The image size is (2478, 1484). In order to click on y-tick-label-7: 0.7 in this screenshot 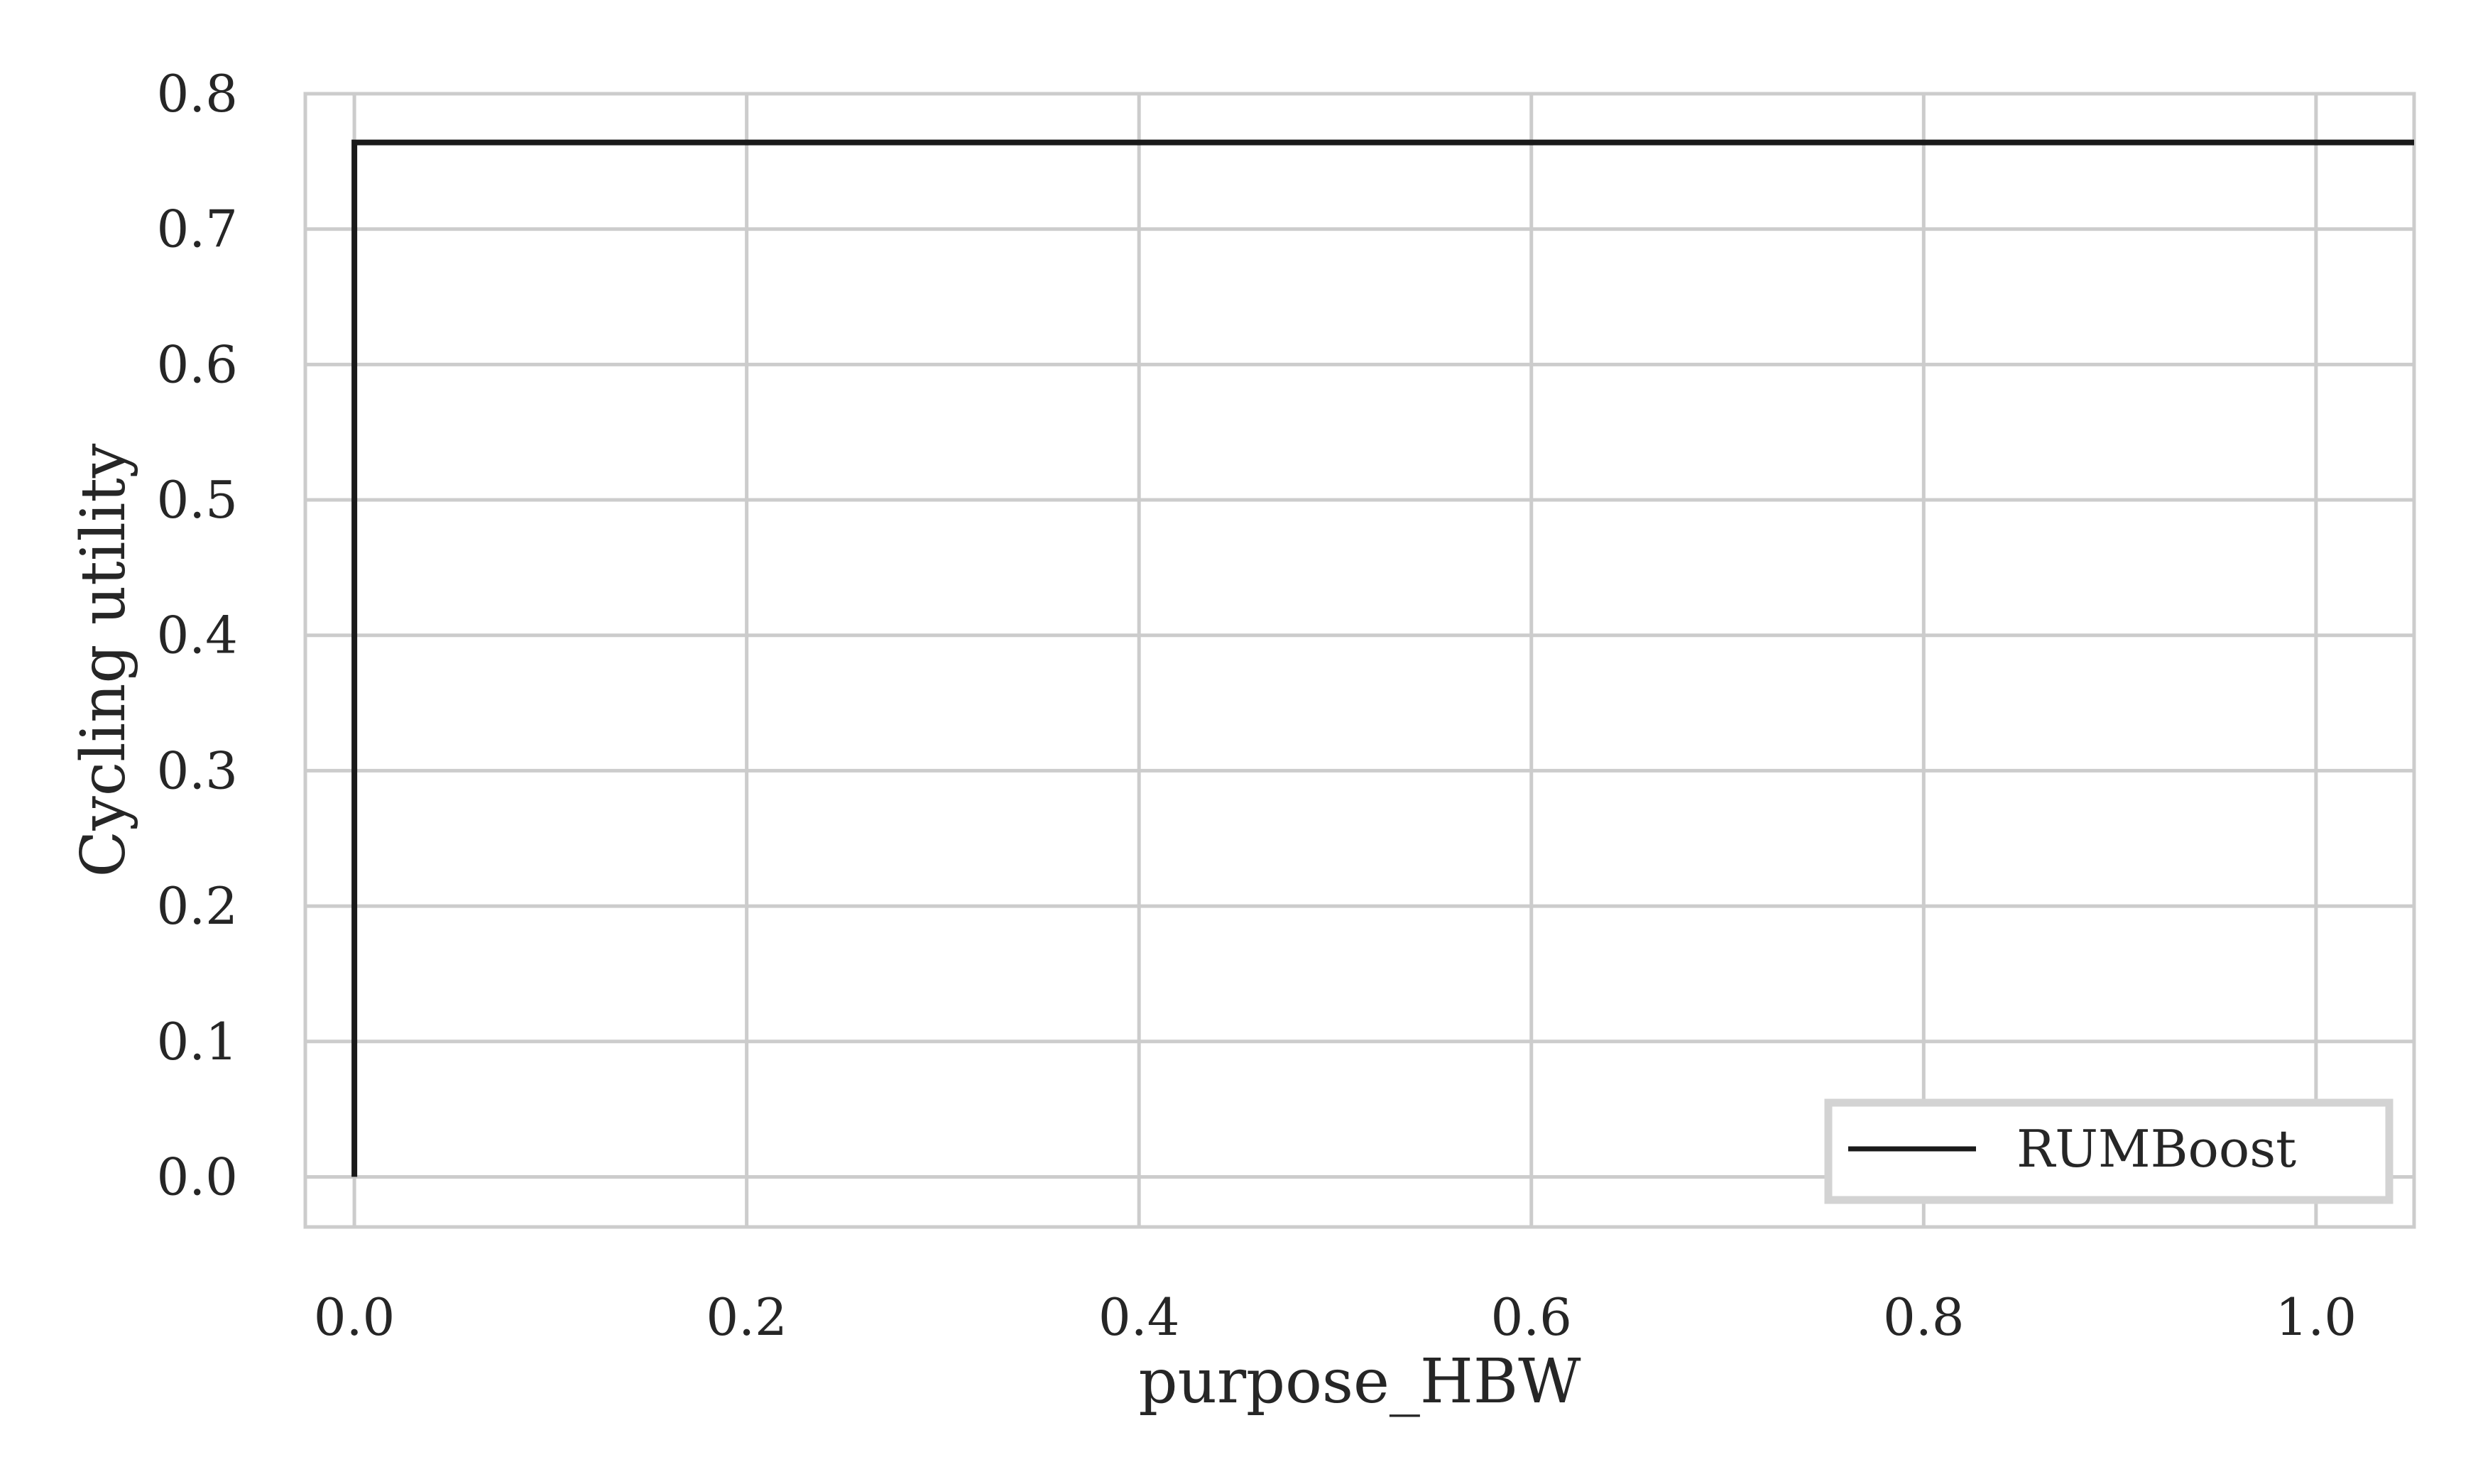, I will do `click(197, 229)`.